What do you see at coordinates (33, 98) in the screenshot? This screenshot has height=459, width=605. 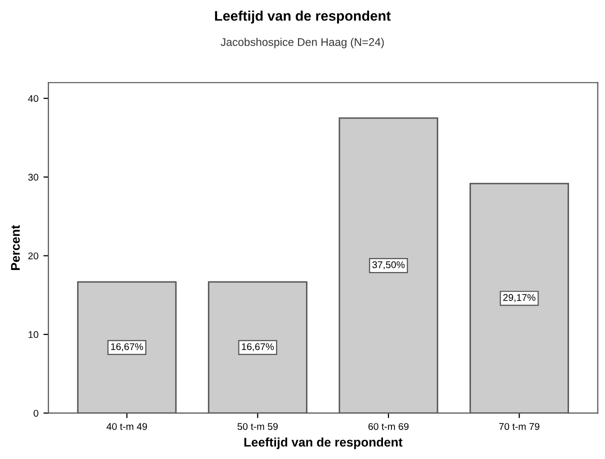 I see `y-tick-label: 40` at bounding box center [33, 98].